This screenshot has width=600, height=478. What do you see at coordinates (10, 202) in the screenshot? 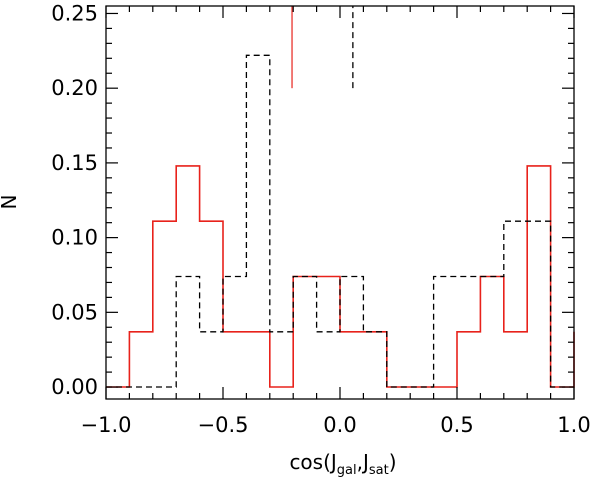
I see `y-axis-label: N` at bounding box center [10, 202].